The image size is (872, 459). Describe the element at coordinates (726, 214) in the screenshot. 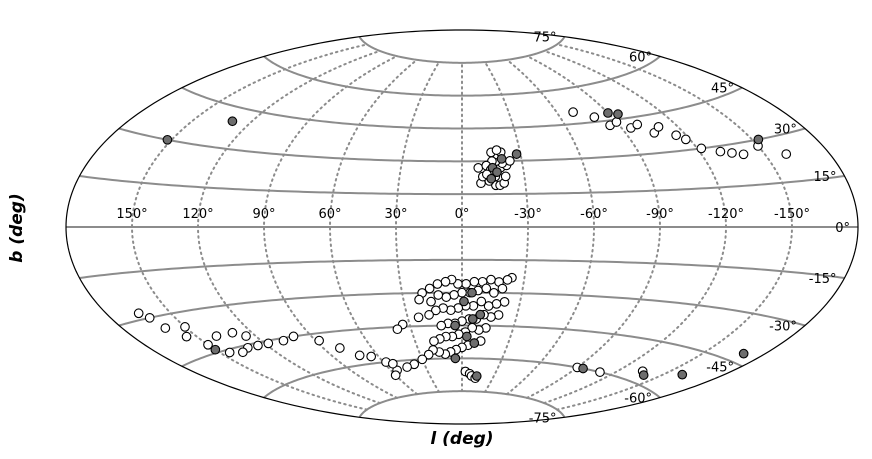

I see `x-tick-label: -120°` at that location.